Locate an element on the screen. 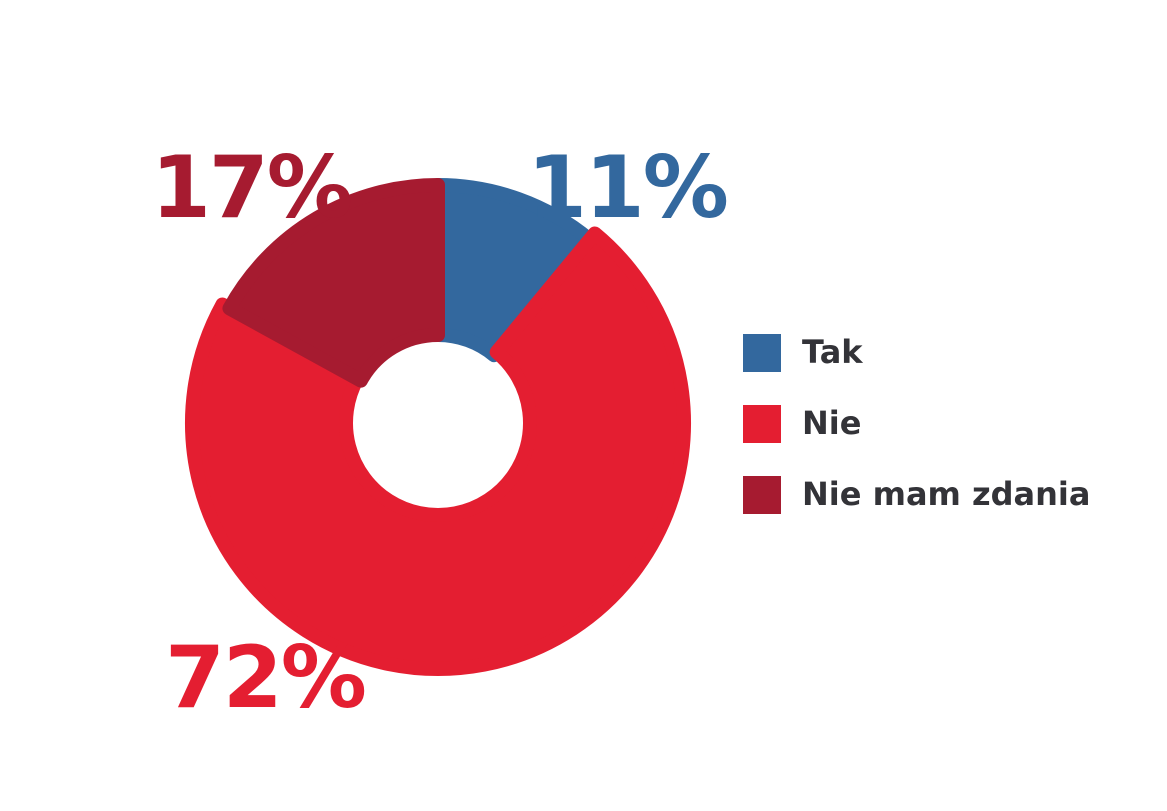 The image size is (1167, 811). legend-label-tak: Tak is located at coordinates (832, 352).